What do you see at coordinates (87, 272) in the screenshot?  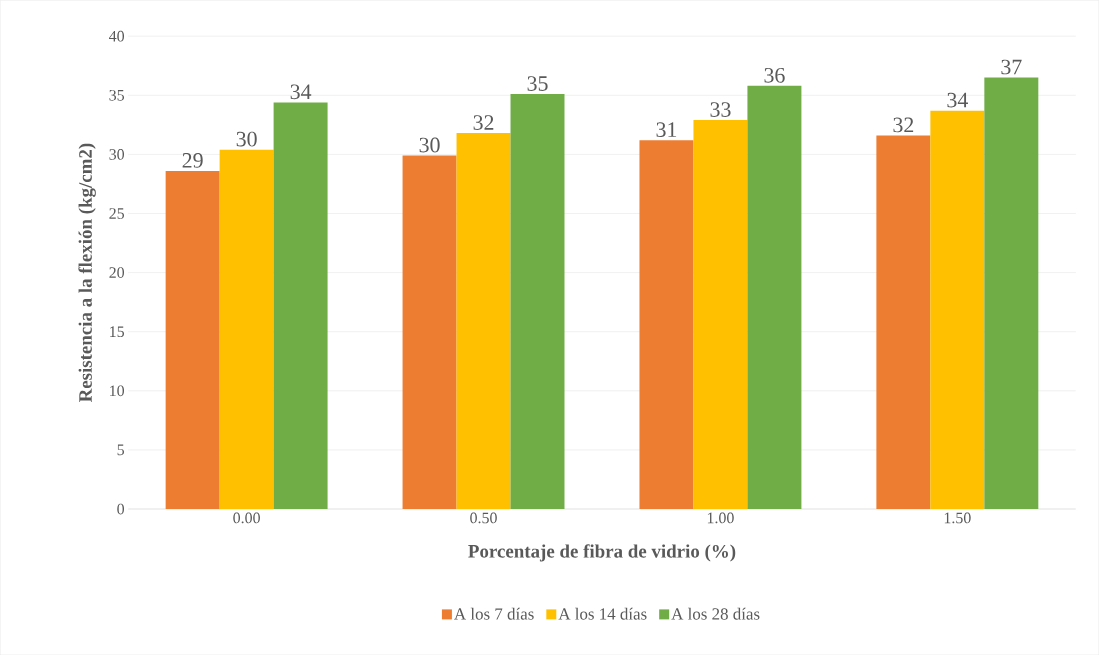 I see `y-axis-title: Resistencia a la flexión (kg/cm2)` at bounding box center [87, 272].